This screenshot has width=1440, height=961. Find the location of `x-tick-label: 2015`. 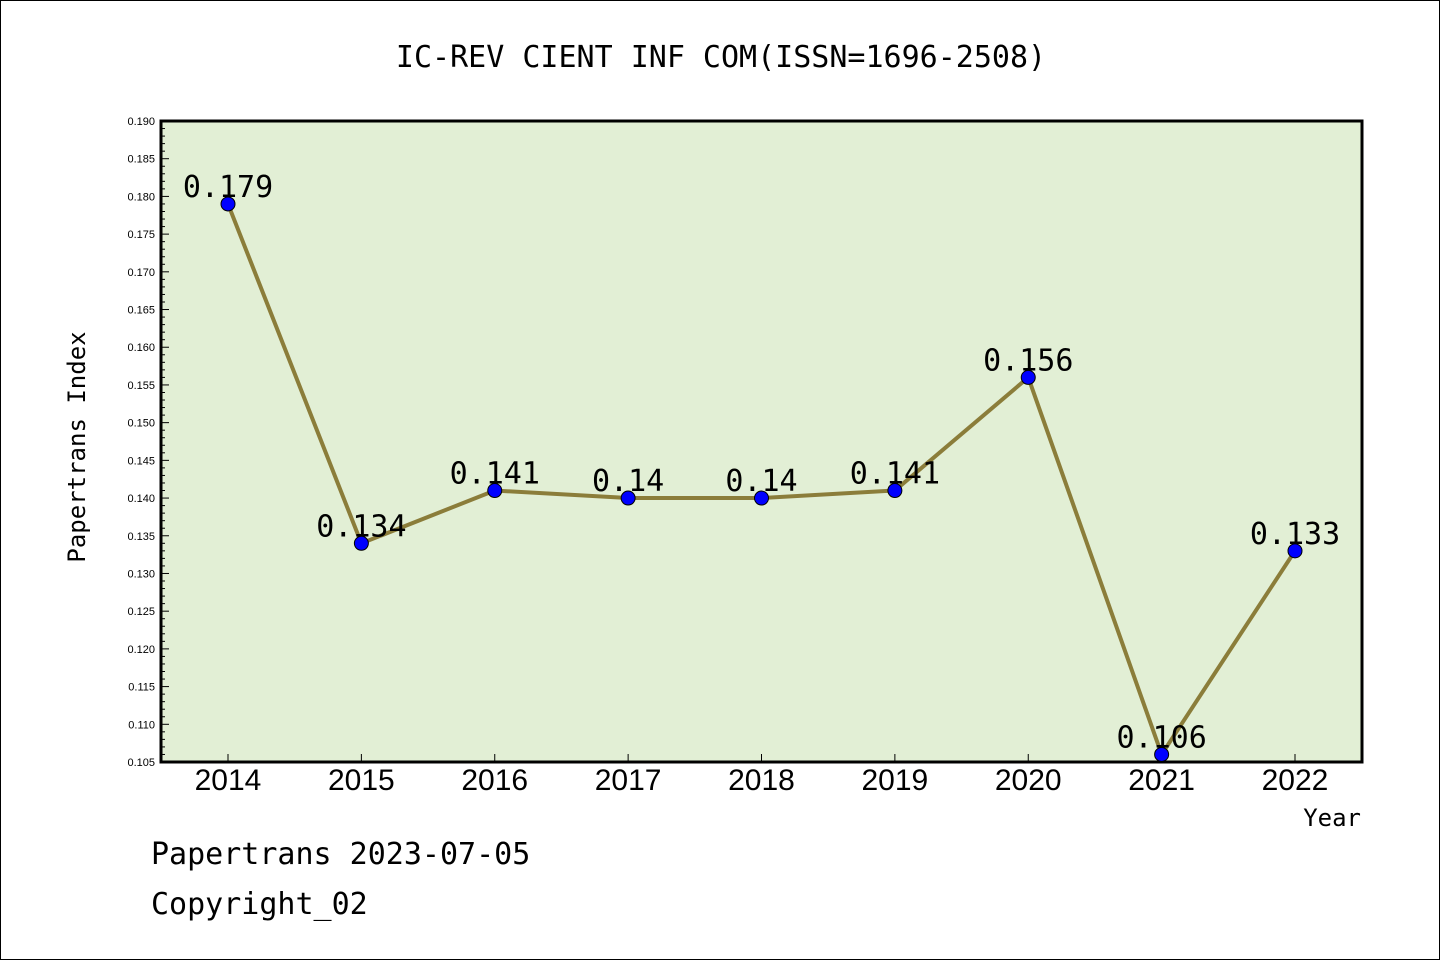

x-tick-label: 2015 is located at coordinates (361, 780).